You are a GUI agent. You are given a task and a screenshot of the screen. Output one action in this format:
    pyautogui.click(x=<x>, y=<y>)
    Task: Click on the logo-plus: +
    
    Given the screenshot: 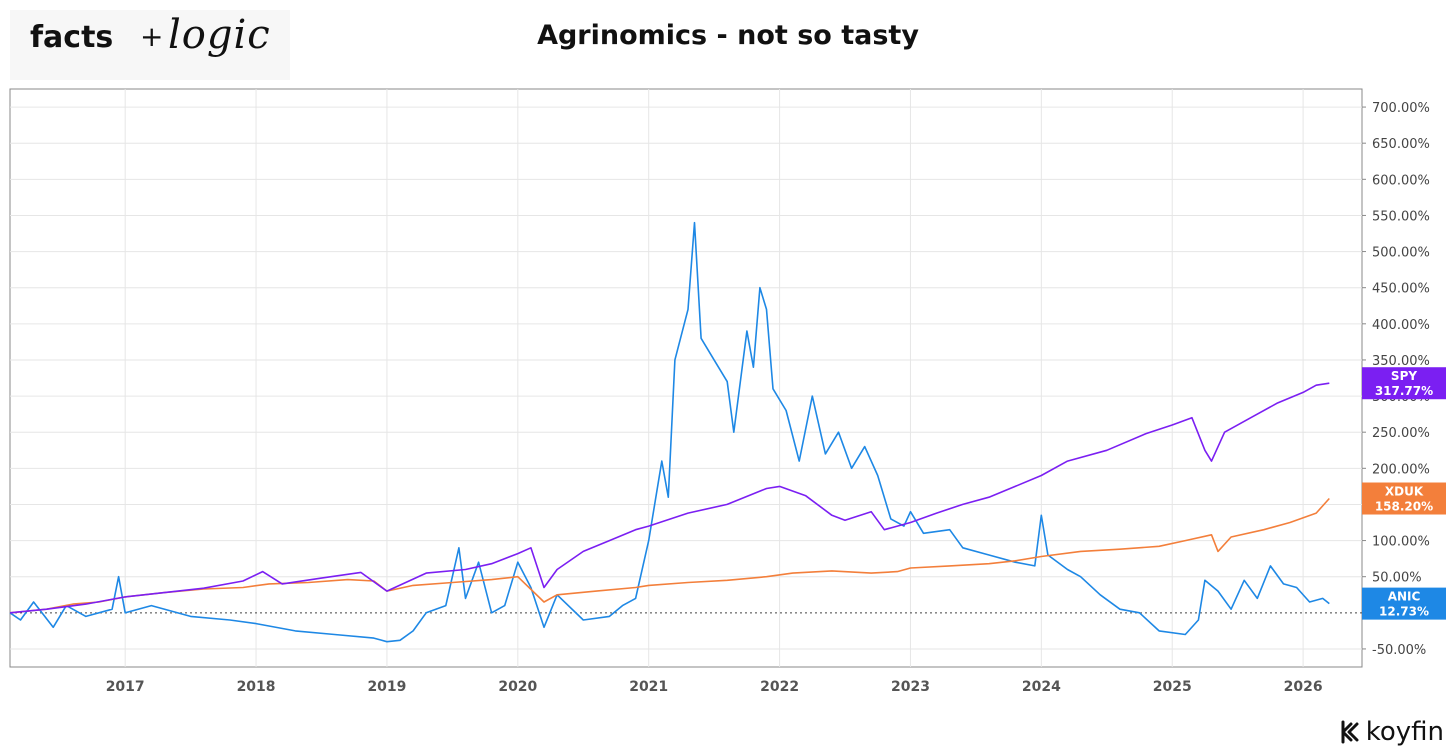 What is the action you would take?
    pyautogui.click(x=152, y=36)
    